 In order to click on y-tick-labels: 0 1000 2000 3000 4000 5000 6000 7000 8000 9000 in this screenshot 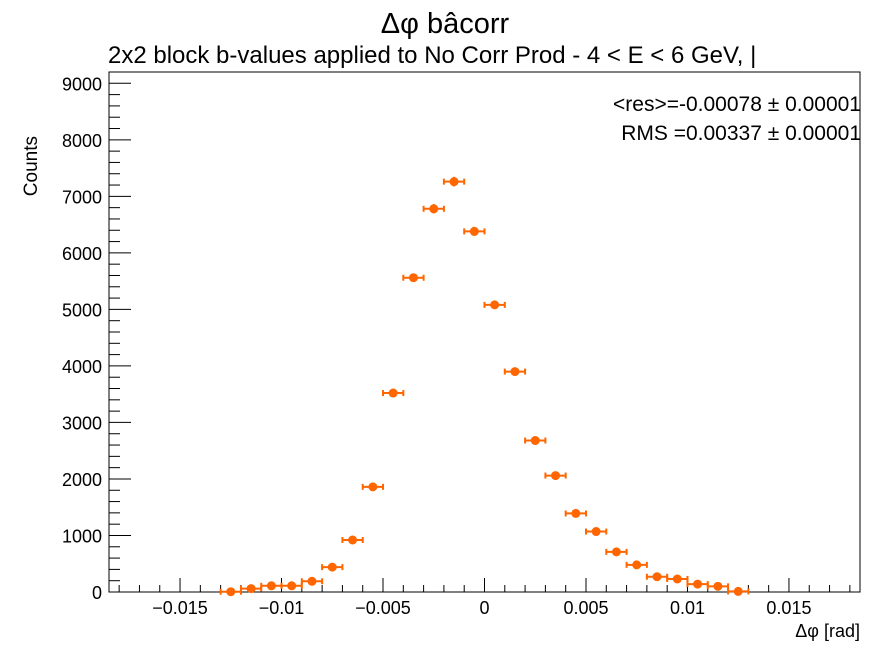, I will do `click(82, 338)`.